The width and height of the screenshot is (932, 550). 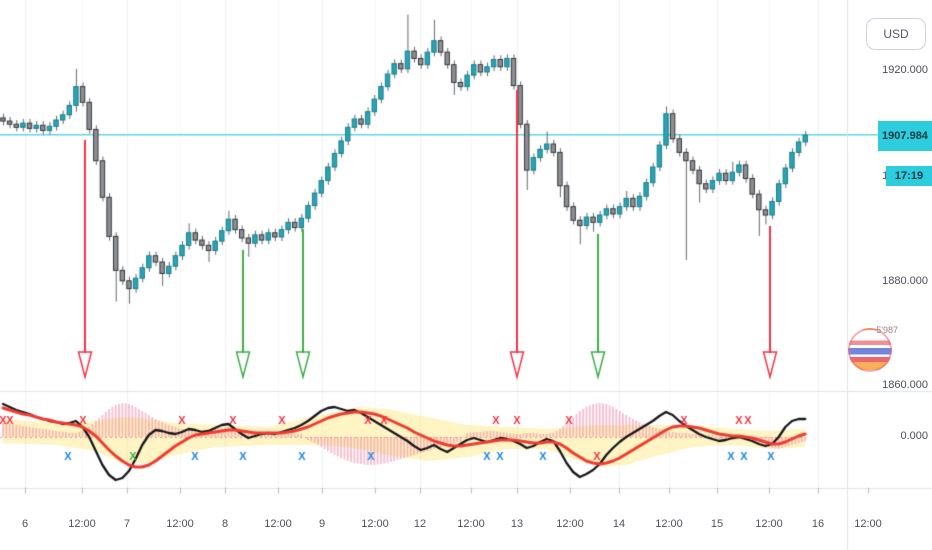 What do you see at coordinates (914, 436) in the screenshot?
I see `oscillator-zero-label: 0.000` at bounding box center [914, 436].